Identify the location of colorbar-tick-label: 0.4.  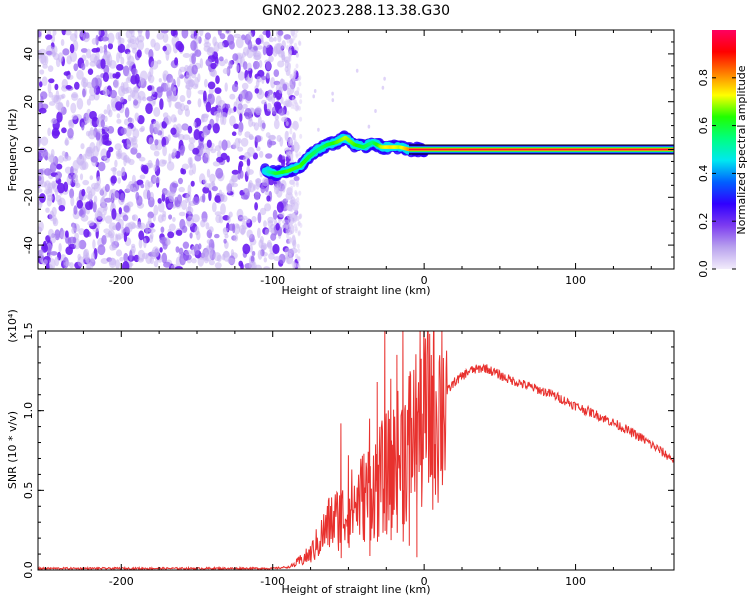
(703, 174).